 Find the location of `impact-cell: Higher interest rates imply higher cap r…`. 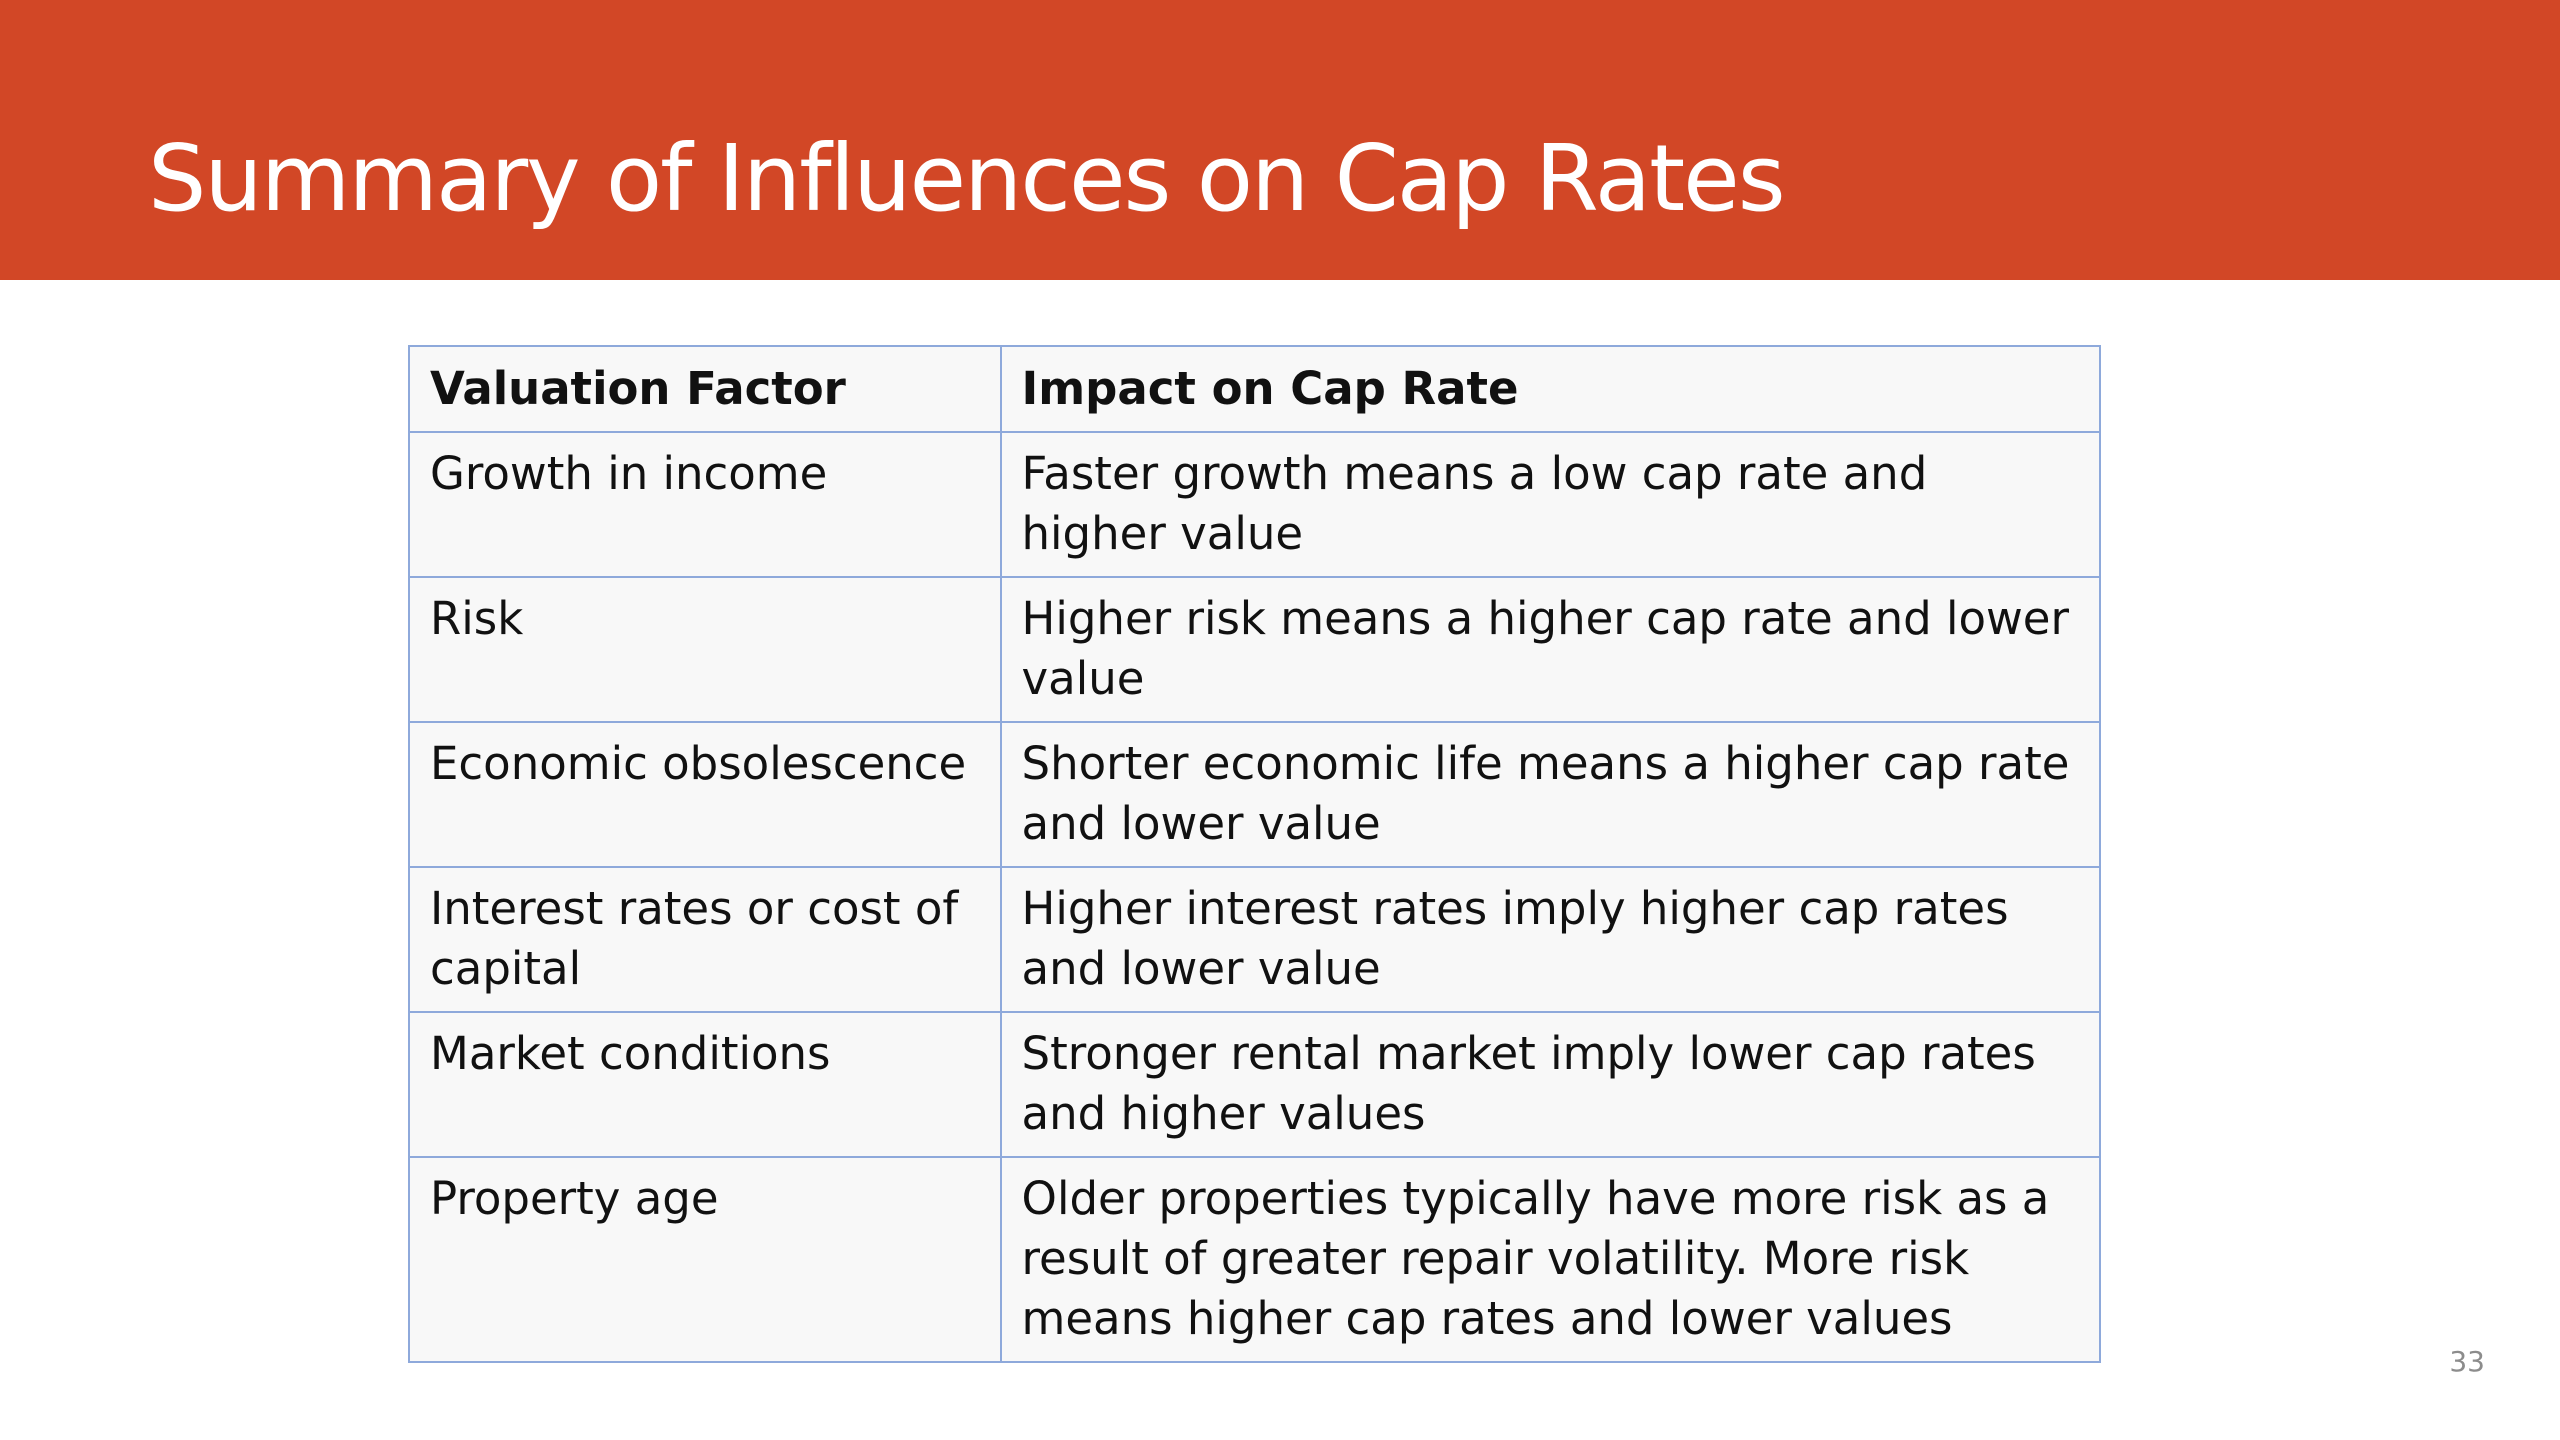

impact-cell: Higher interest rates imply higher cap r… is located at coordinates (1550, 939).